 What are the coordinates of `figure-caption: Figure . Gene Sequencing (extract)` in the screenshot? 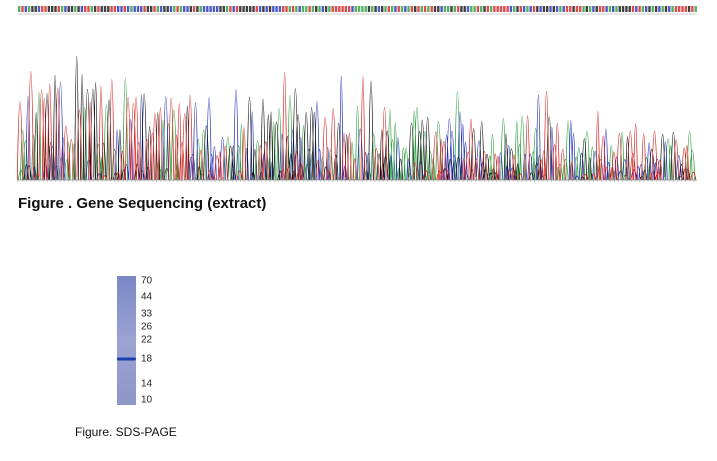 It's located at (142, 203).